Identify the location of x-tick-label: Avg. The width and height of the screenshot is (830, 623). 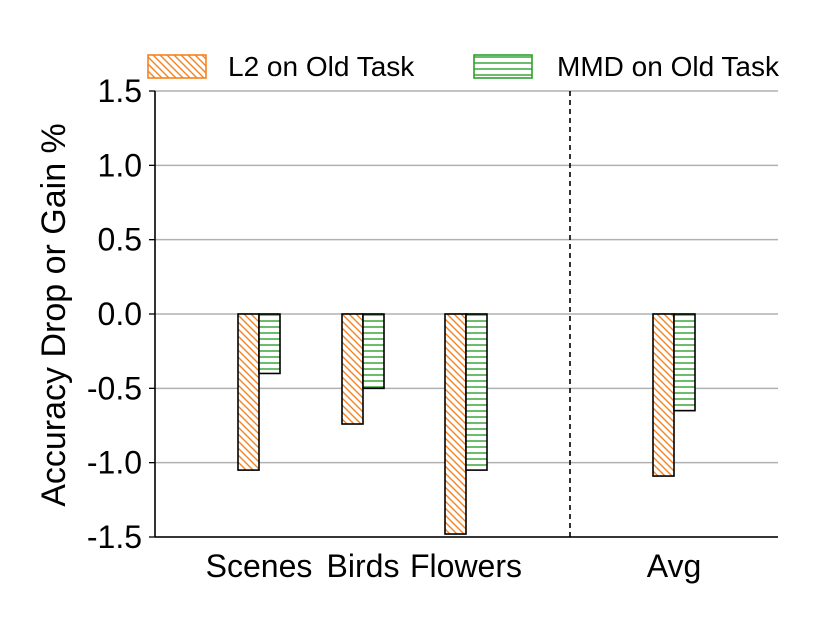
(674, 566).